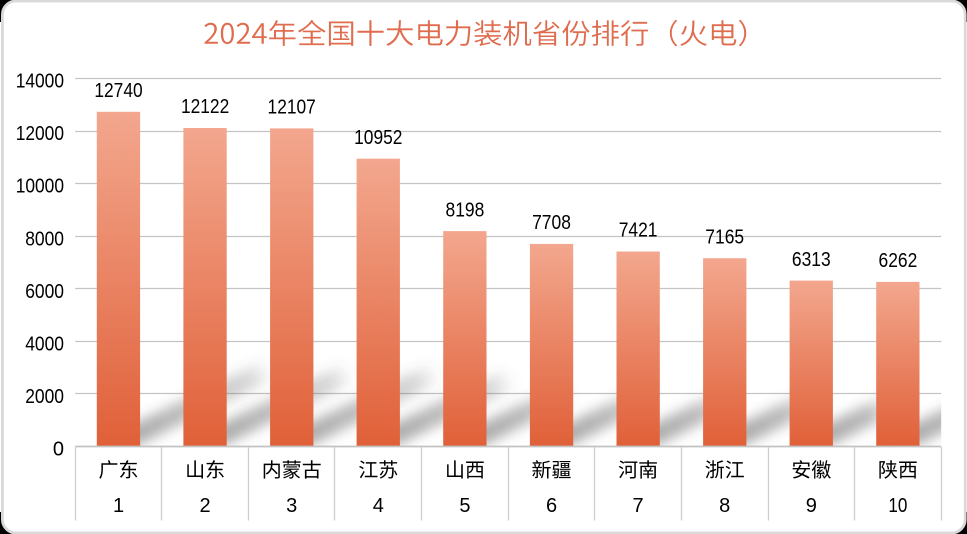 The width and height of the screenshot is (967, 534). Describe the element at coordinates (551, 506) in the screenshot. I see `svg-text: 6` at that location.